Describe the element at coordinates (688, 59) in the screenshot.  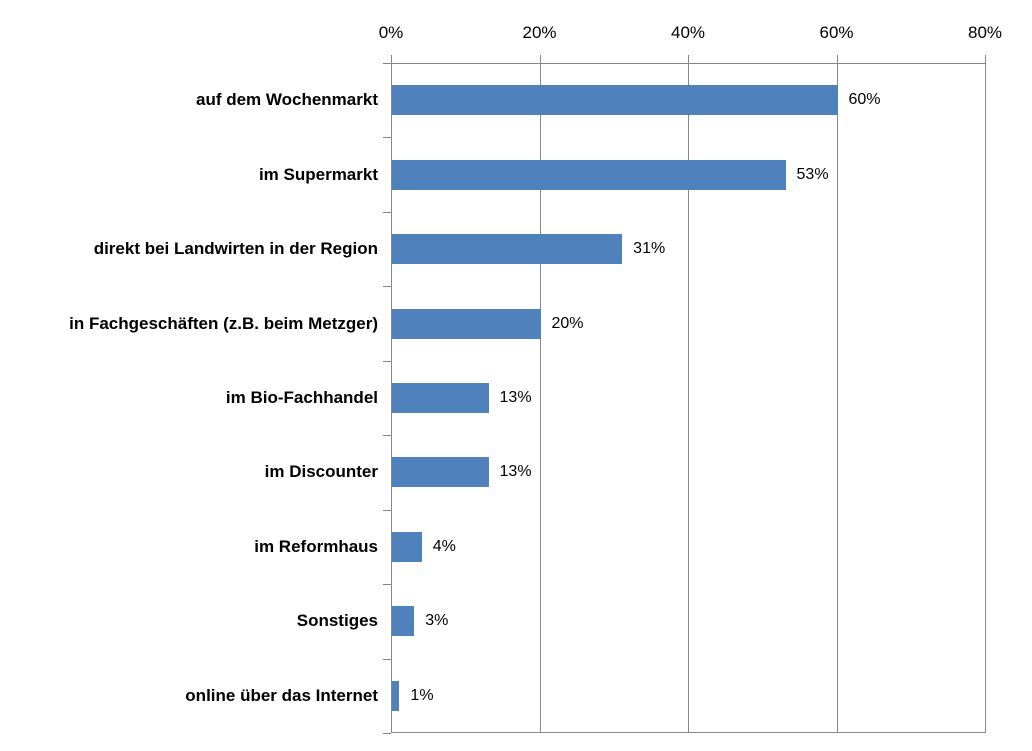
I see `x-axis-tick-40%` at that location.